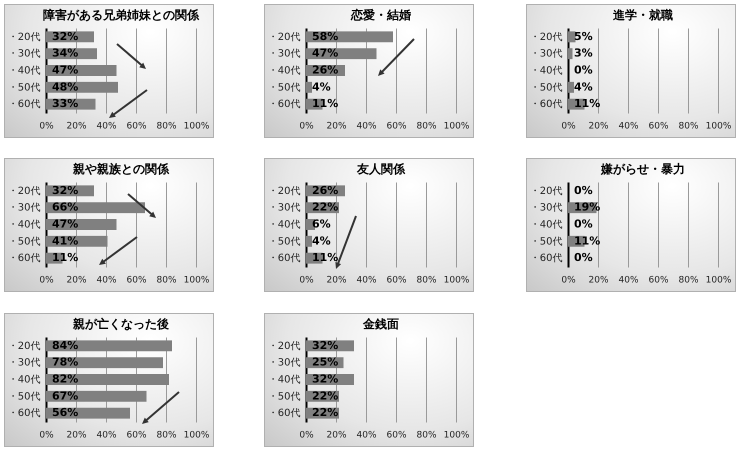 Image resolution: width=740 pixels, height=455 pixels. I want to click on data-label: 66%, so click(65, 207).